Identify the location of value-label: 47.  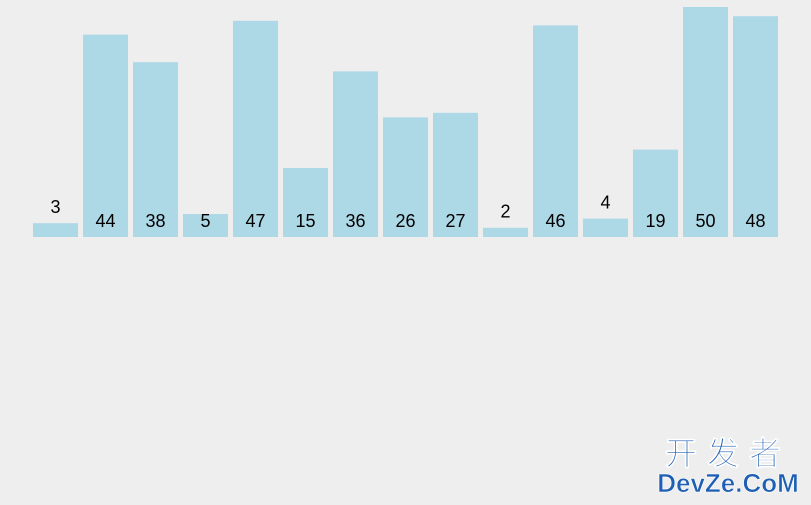
(255, 221).